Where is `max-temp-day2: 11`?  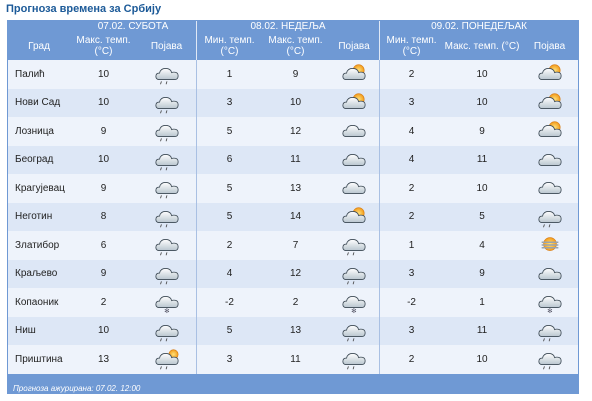
max-temp-day2: 11 is located at coordinates (295, 359).